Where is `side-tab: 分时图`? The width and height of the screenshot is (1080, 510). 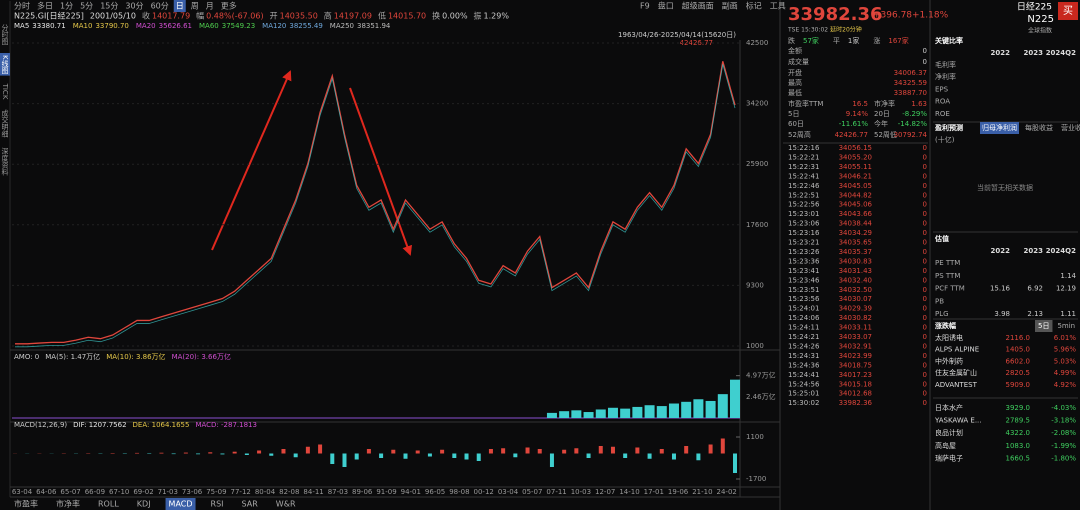
side-tab: 分时图 is located at coordinates (5, 34).